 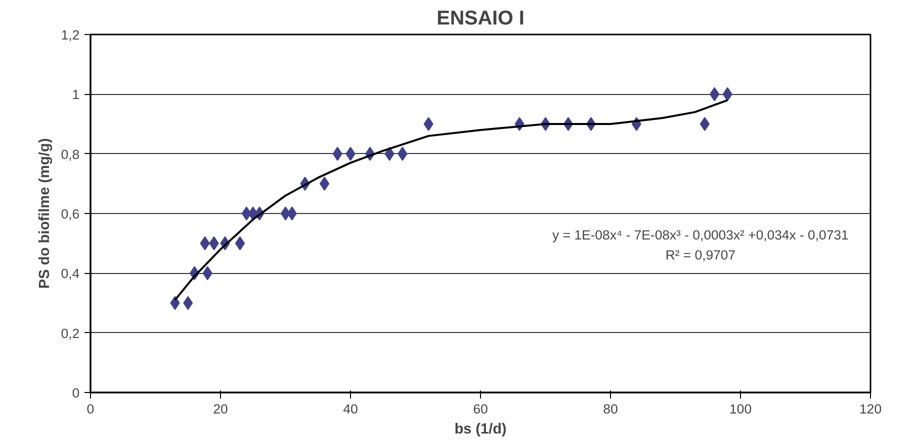 What do you see at coordinates (480, 19) in the screenshot?
I see `chart-title: ENSAIO I` at bounding box center [480, 19].